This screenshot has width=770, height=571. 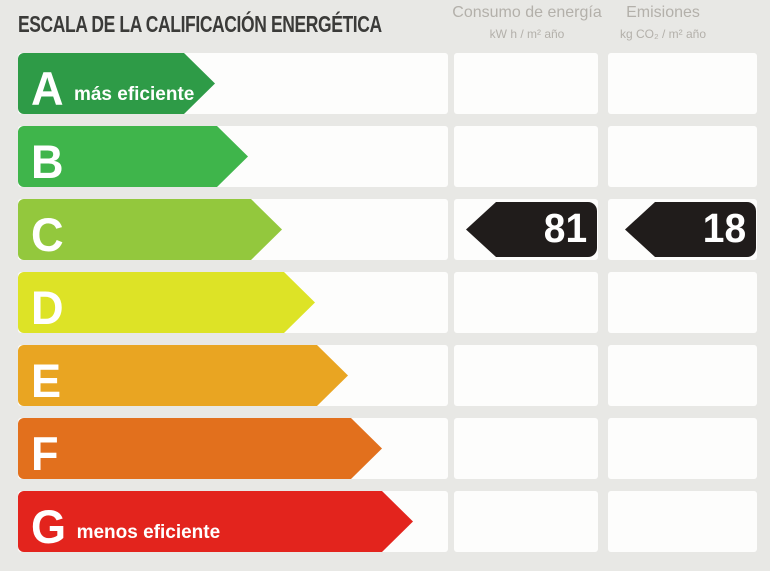 I want to click on consumo-value-marker-icon: 81, so click(x=531, y=229).